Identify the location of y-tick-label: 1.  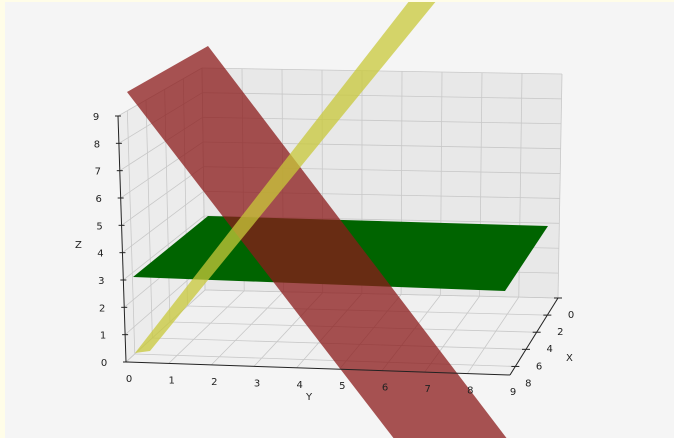
(171, 380).